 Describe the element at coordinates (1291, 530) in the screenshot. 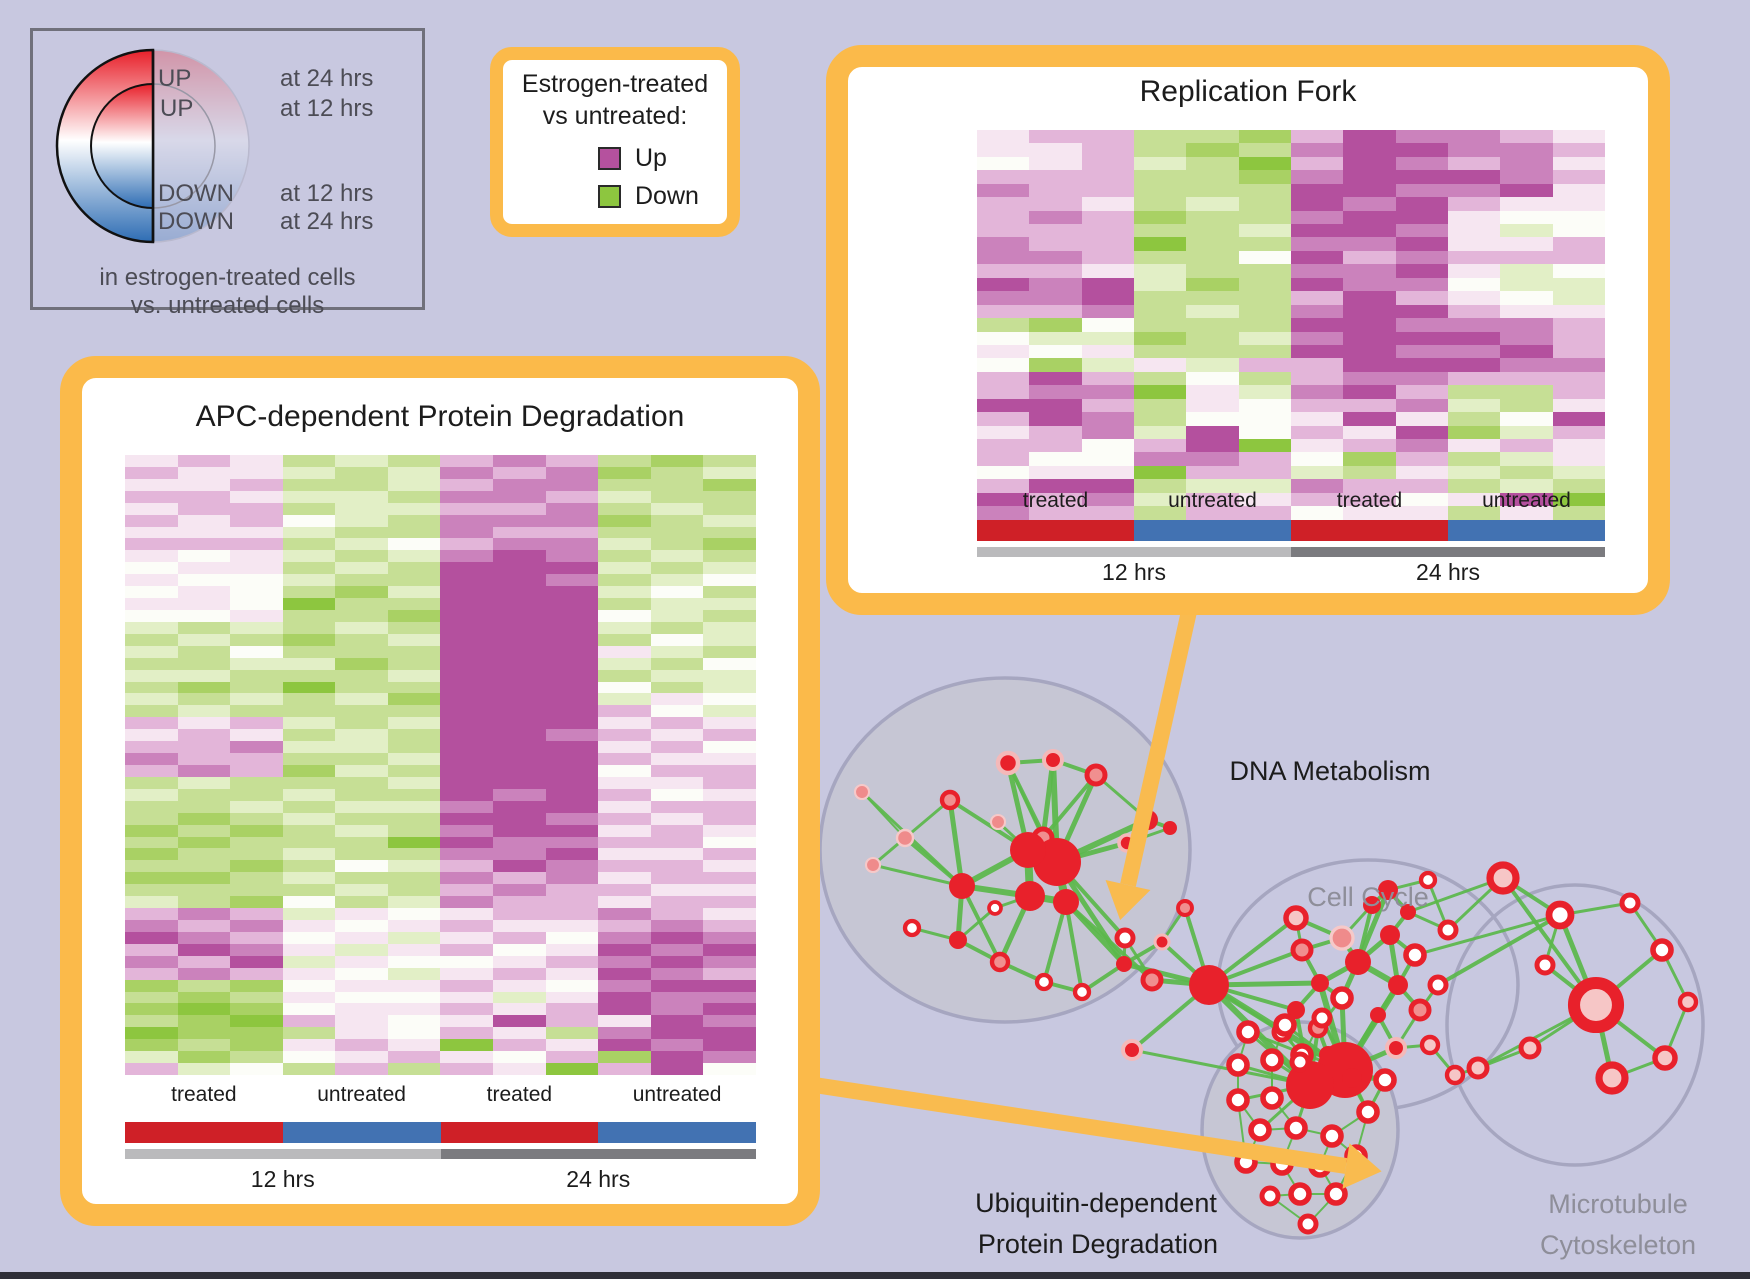

I see `rf-sample-group-bar` at that location.